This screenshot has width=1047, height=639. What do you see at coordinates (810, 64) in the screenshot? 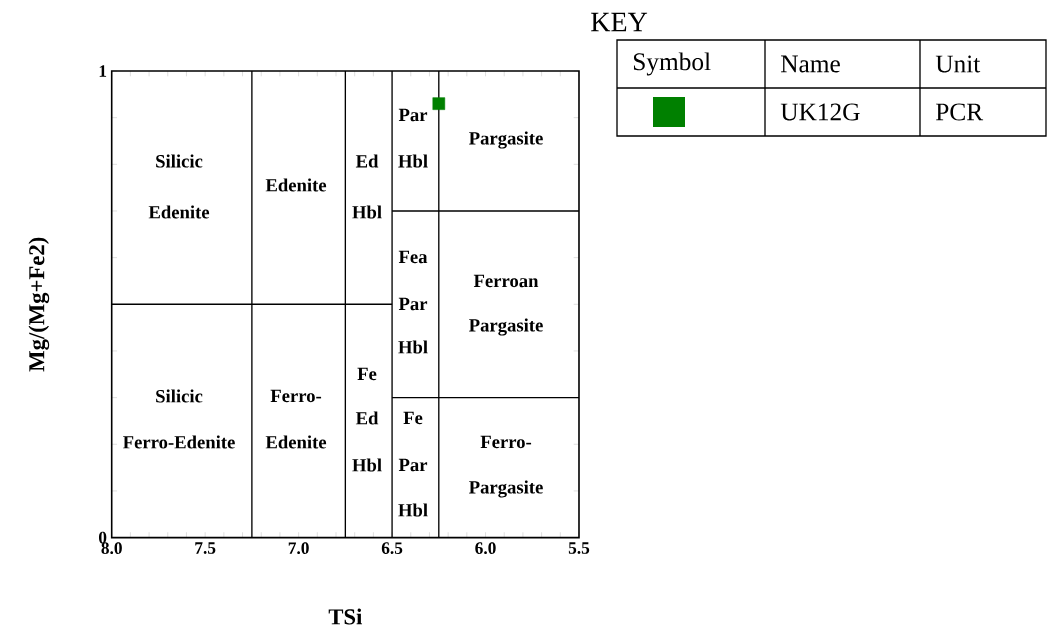
I see `text: Name` at bounding box center [810, 64].